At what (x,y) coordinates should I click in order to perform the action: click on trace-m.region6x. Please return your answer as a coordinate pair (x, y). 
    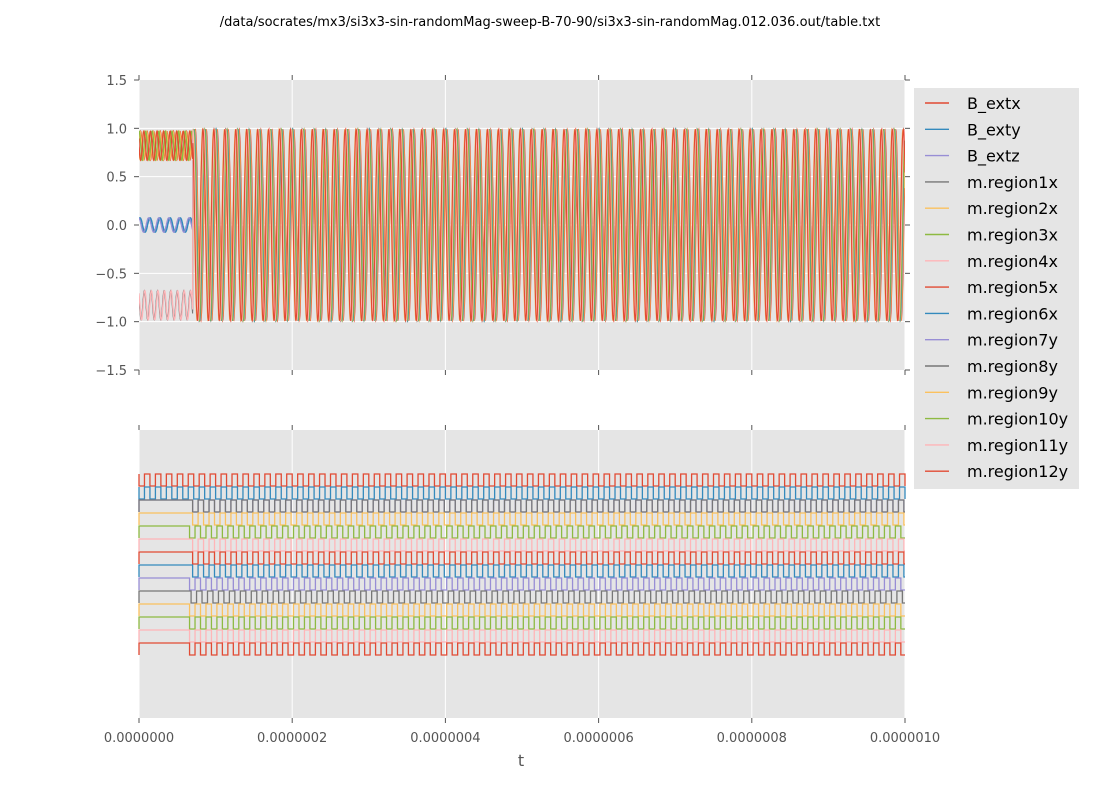
    Looking at the image, I should click on (521, 571).